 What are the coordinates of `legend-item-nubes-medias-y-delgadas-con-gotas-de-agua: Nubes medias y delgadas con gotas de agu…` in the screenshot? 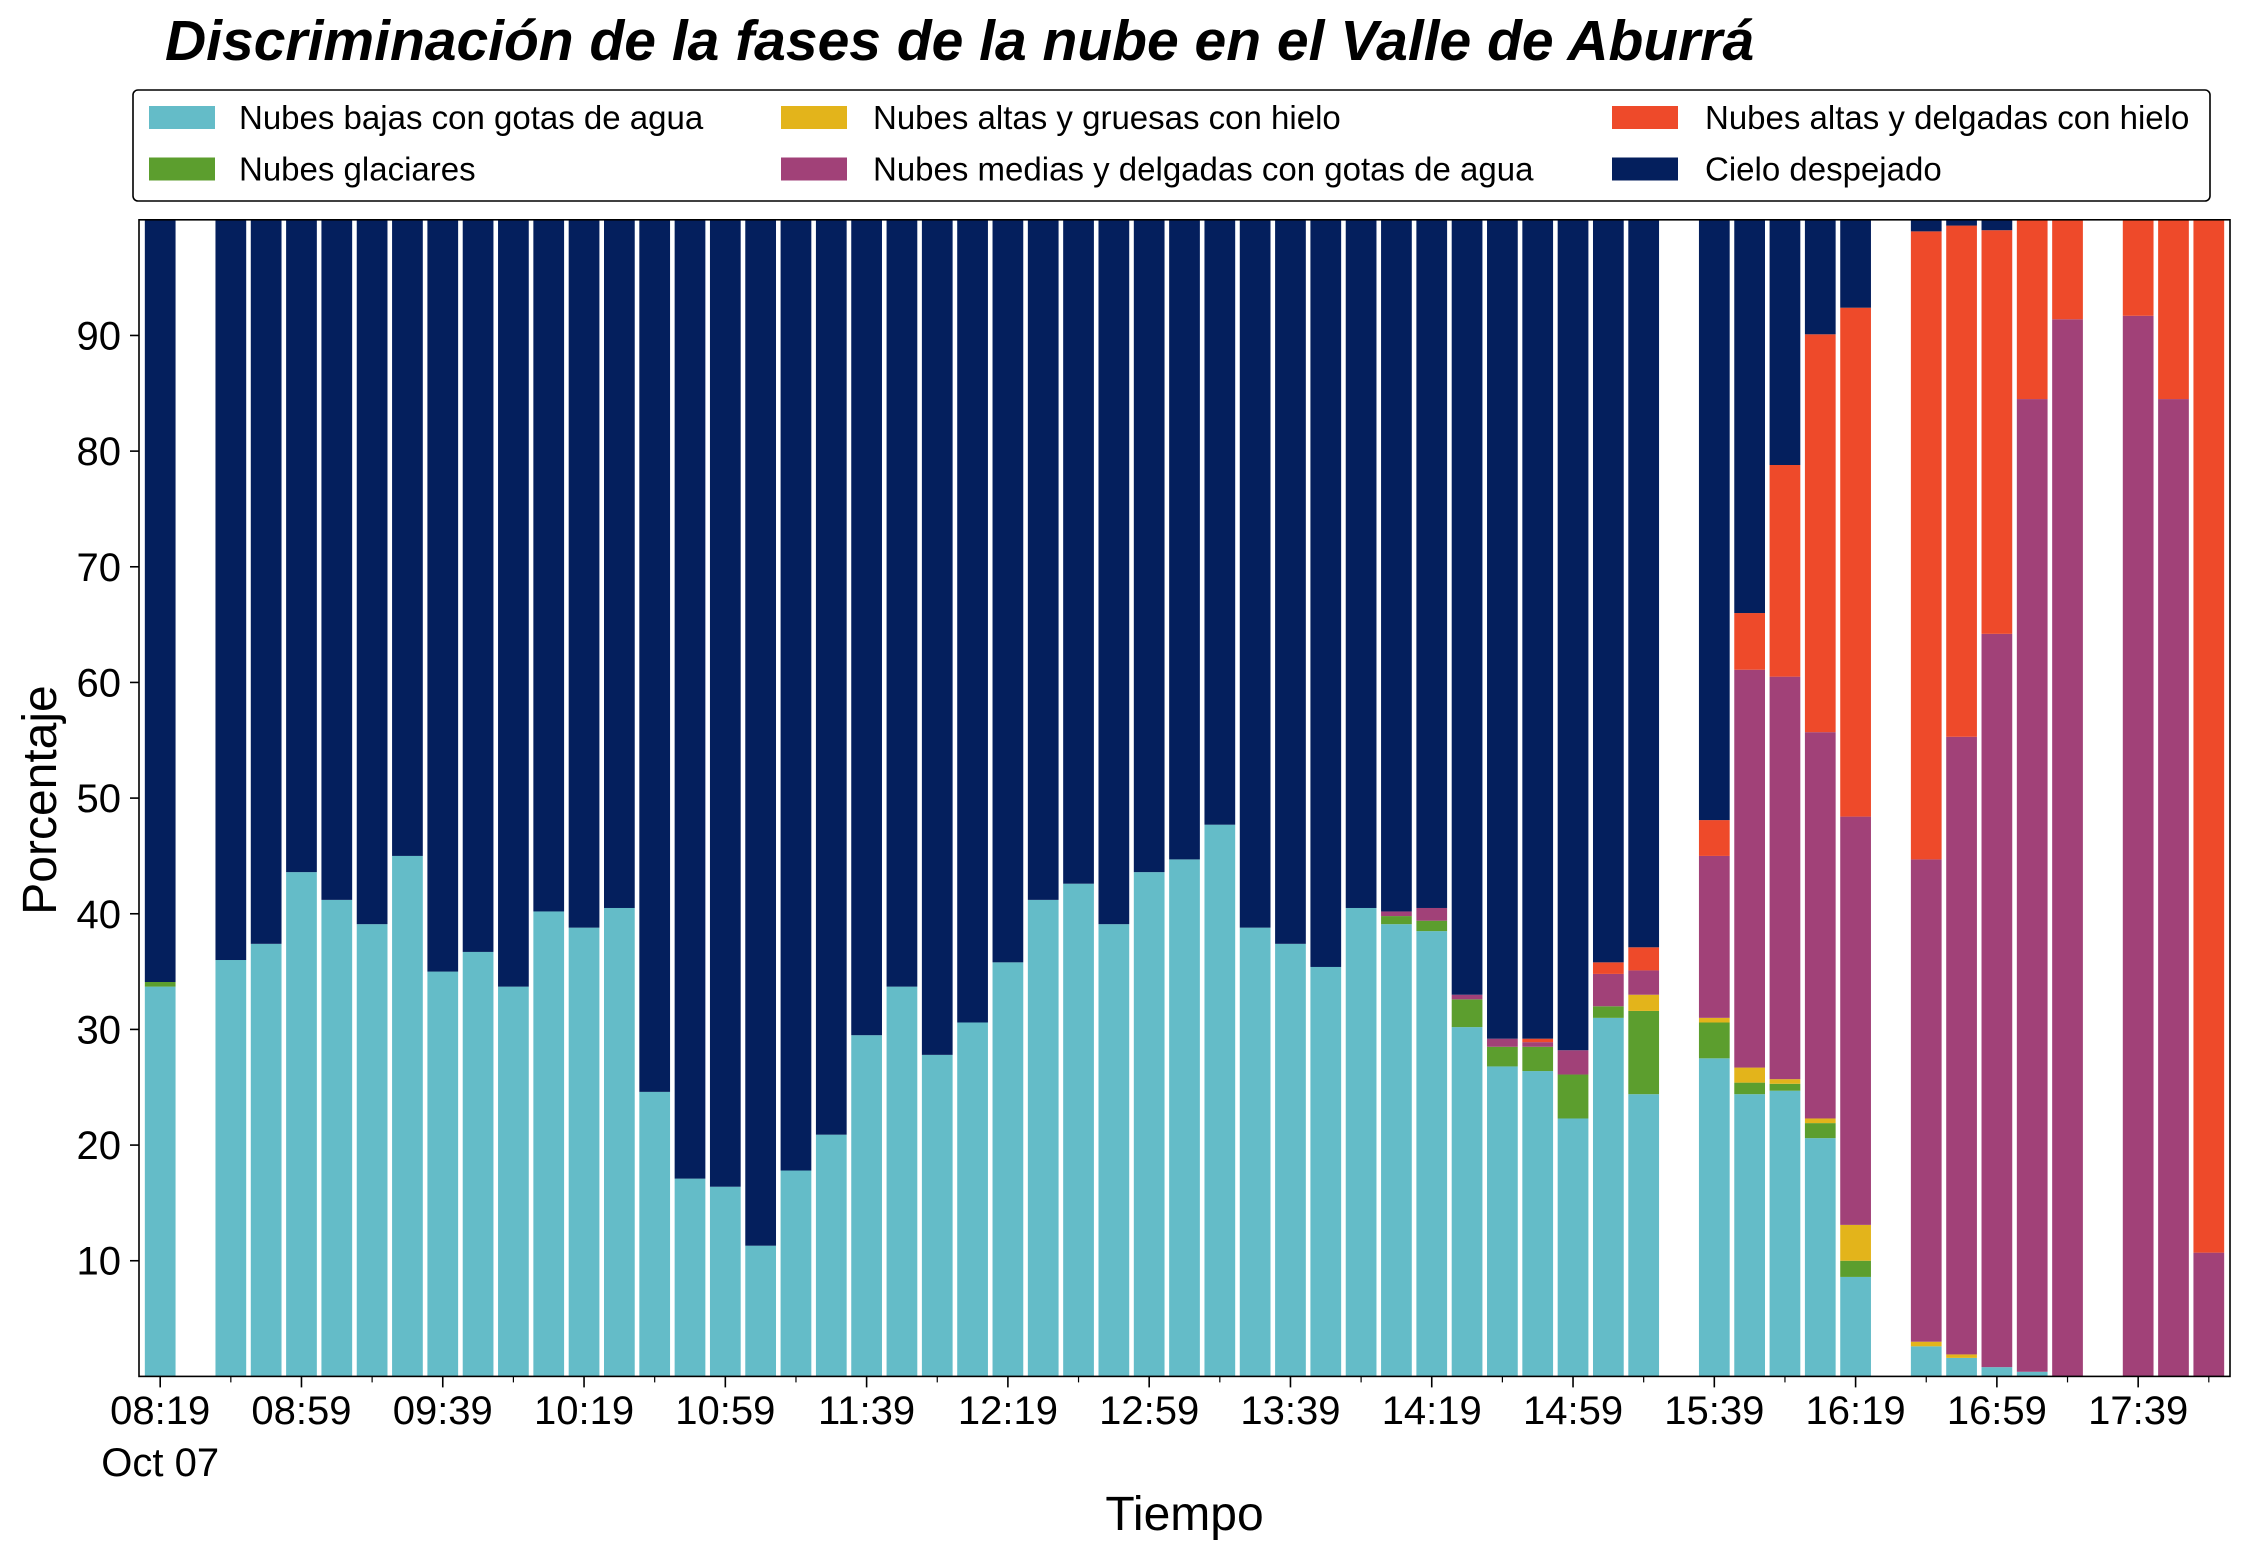 It's located at (1157, 169).